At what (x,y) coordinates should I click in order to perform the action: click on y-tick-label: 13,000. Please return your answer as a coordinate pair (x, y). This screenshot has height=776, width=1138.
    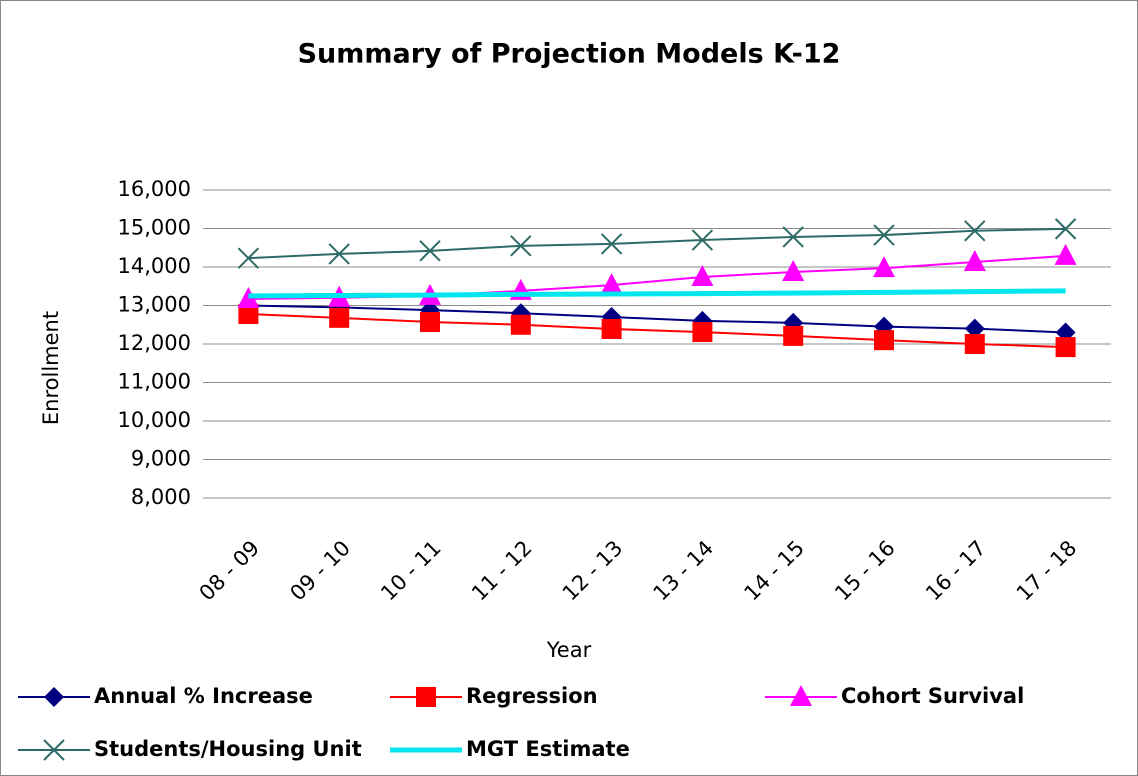
    Looking at the image, I should click on (154, 305).